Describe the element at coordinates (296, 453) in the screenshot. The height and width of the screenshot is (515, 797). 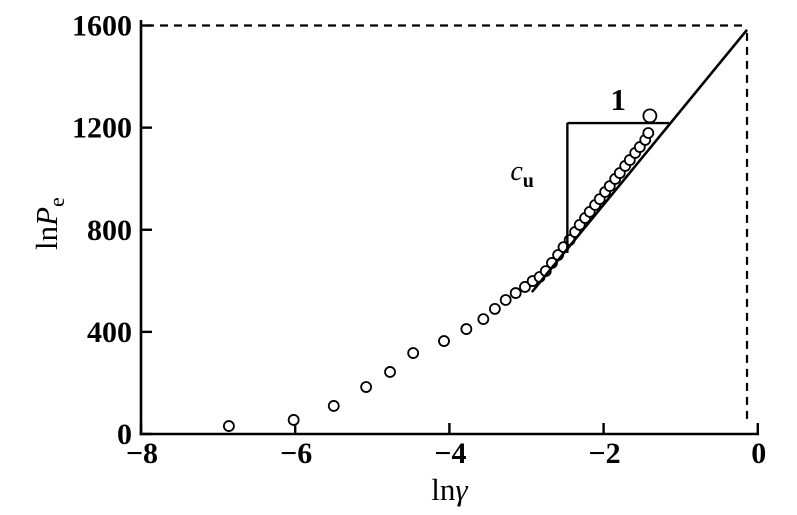
I see `x-tick-label: −6` at that location.